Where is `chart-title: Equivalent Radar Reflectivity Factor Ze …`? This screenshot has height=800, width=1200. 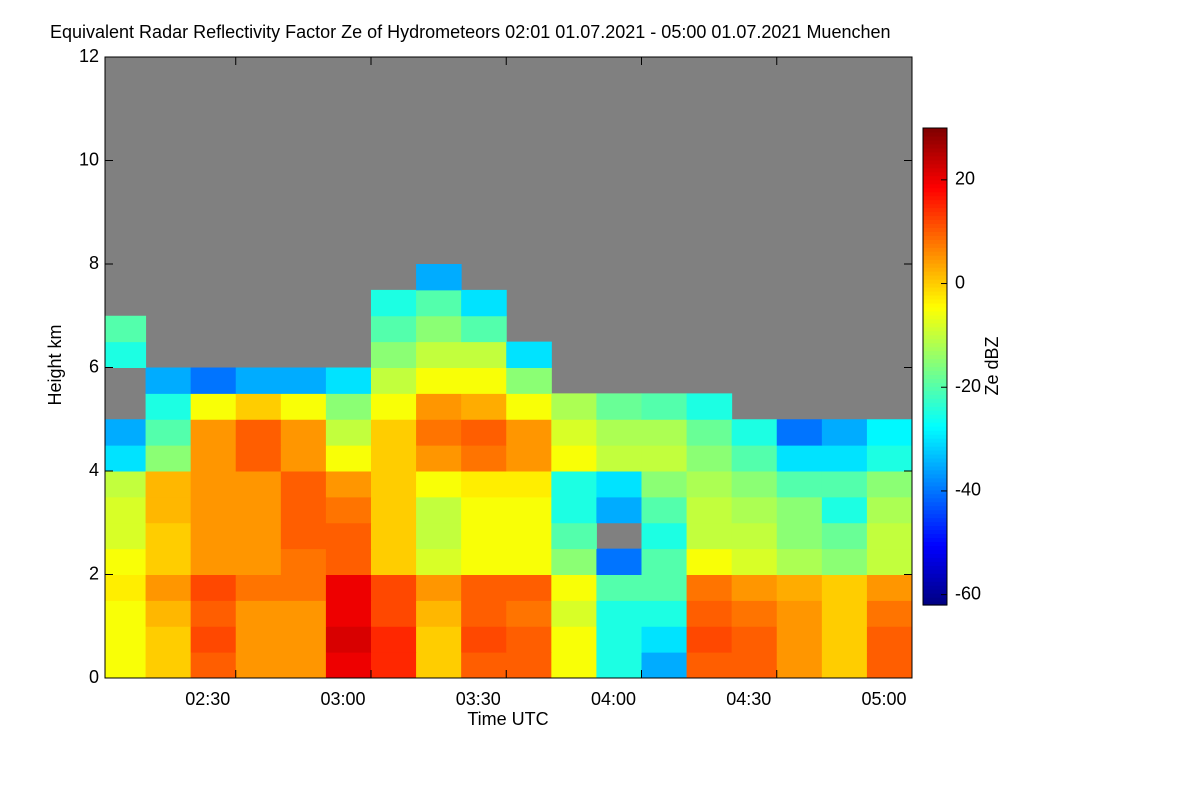
chart-title: Equivalent Radar Reflectivity Factor Ze … is located at coordinates (470, 32).